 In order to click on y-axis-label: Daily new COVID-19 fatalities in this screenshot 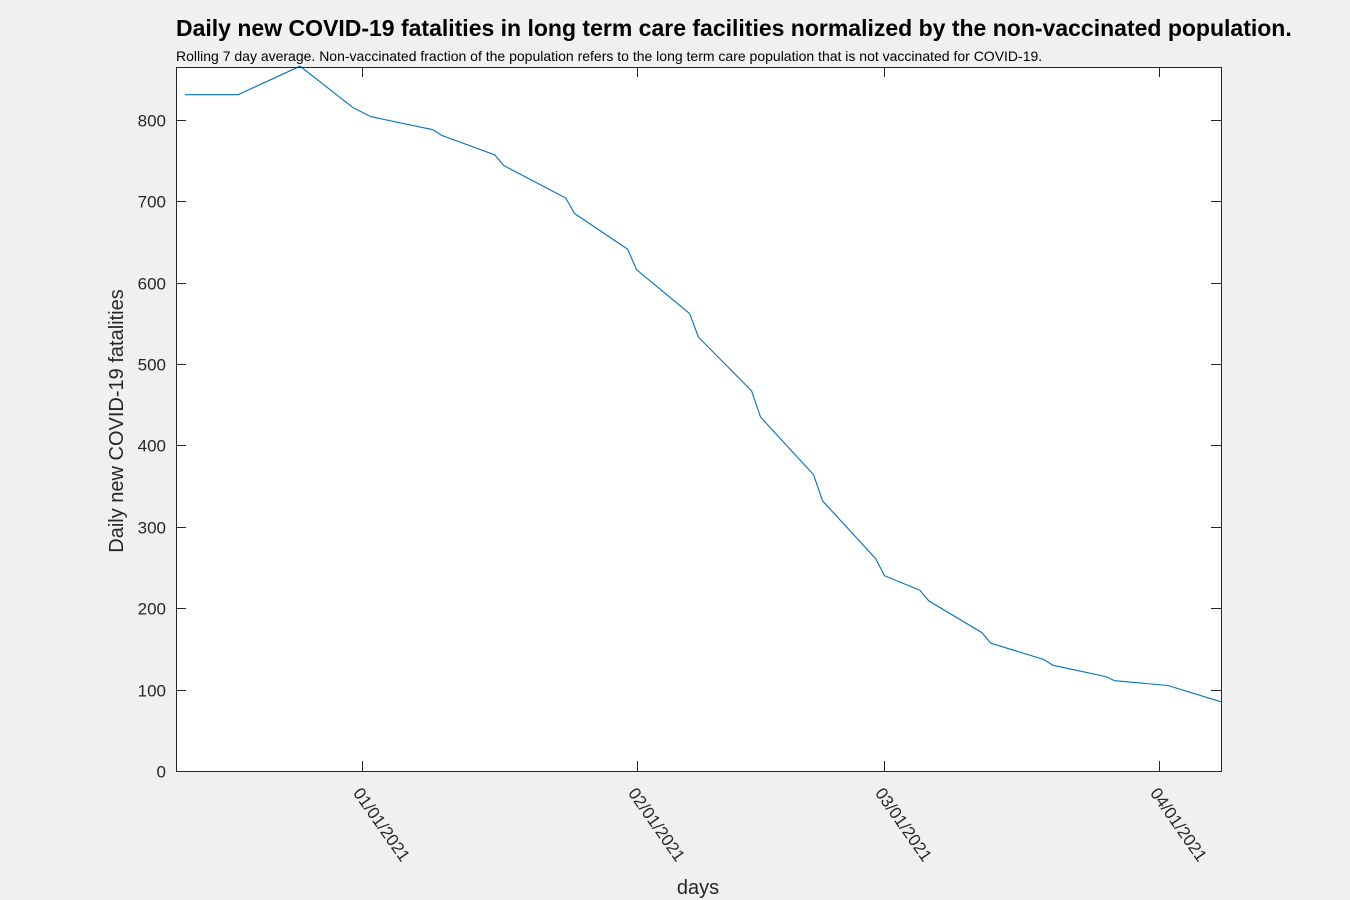, I will do `click(117, 420)`.